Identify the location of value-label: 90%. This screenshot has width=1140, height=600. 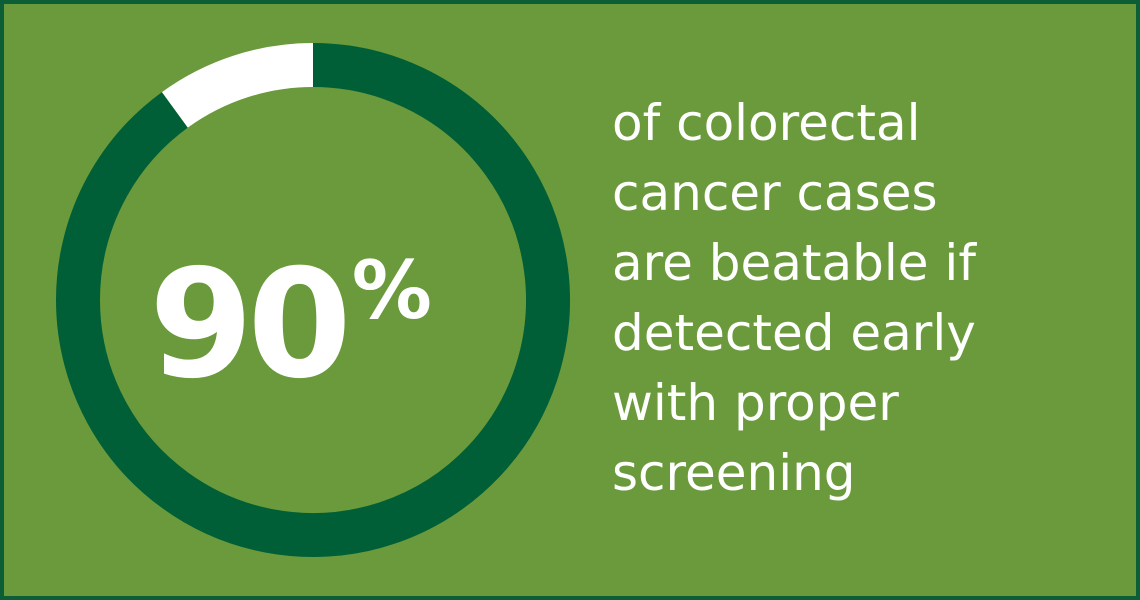
(290, 325).